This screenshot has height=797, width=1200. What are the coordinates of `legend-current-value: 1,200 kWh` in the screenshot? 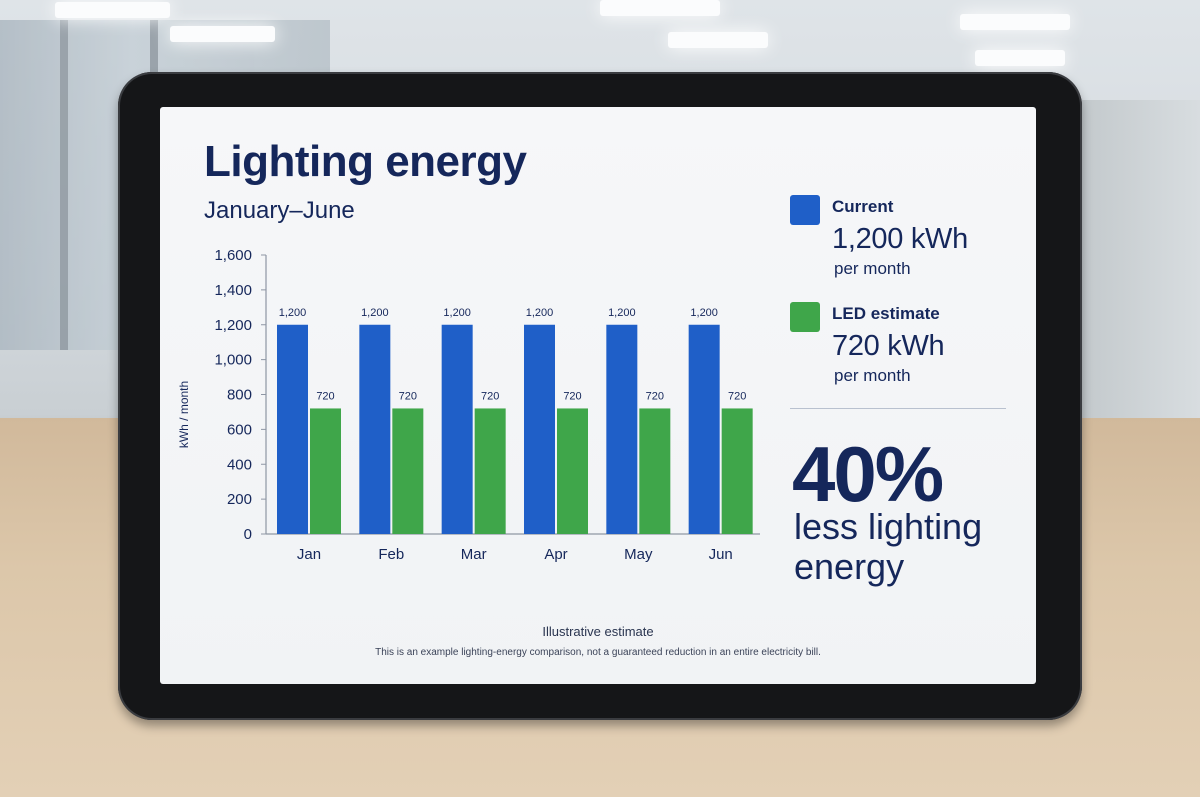 It's located at (900, 239).